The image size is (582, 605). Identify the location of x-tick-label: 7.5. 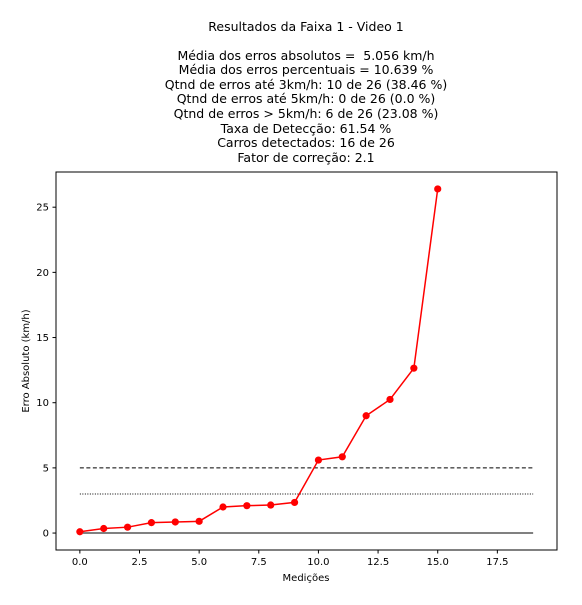
(259, 562).